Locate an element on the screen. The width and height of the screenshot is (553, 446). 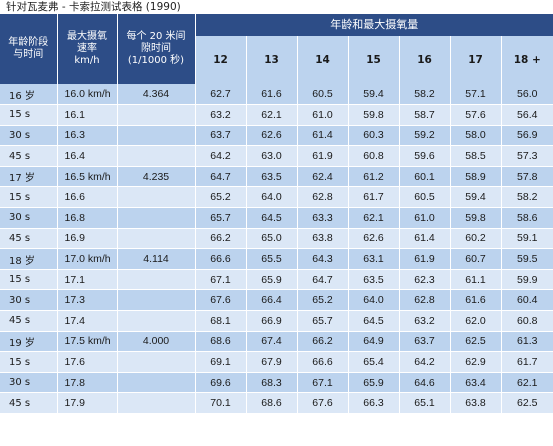
age-header-row: 12 13 14 15 16 17 18 + is located at coordinates (276, 60).